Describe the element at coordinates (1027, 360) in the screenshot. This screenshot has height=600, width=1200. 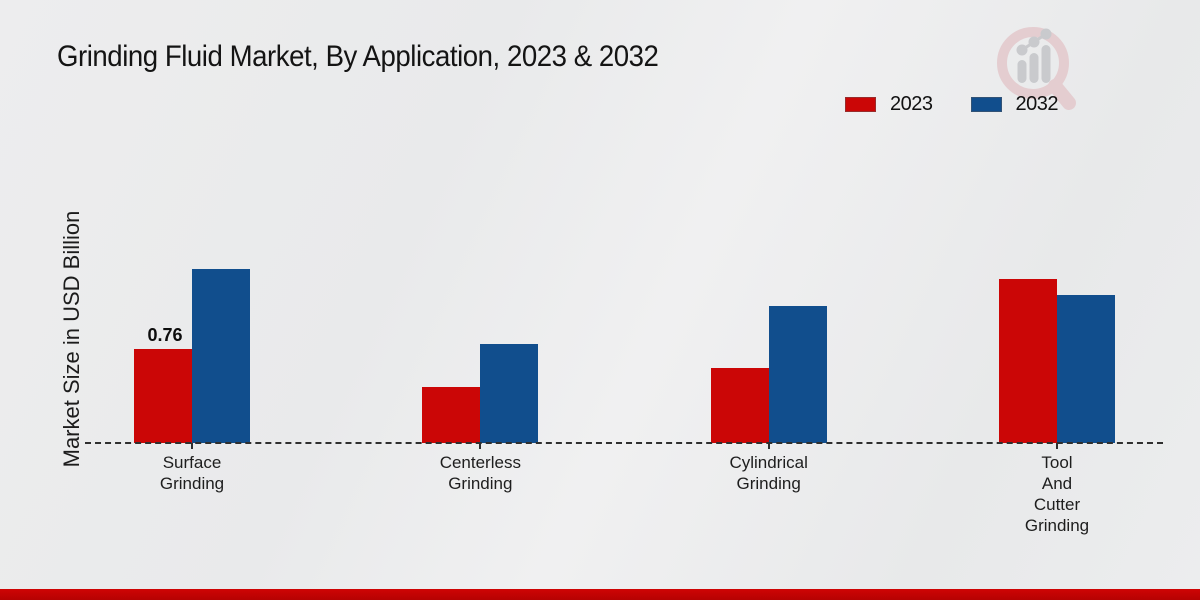
I see `bar-2023-tool-and-cutter-grinding` at that location.